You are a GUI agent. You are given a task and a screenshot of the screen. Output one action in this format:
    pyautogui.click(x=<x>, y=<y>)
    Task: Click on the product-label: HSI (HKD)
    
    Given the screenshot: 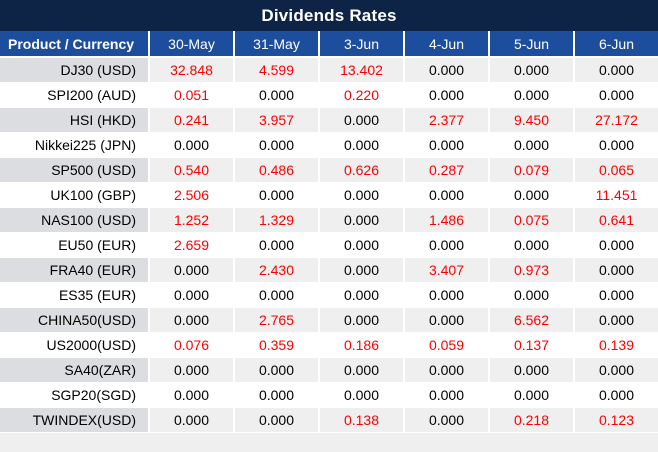 What is the action you would take?
    pyautogui.click(x=74, y=120)
    